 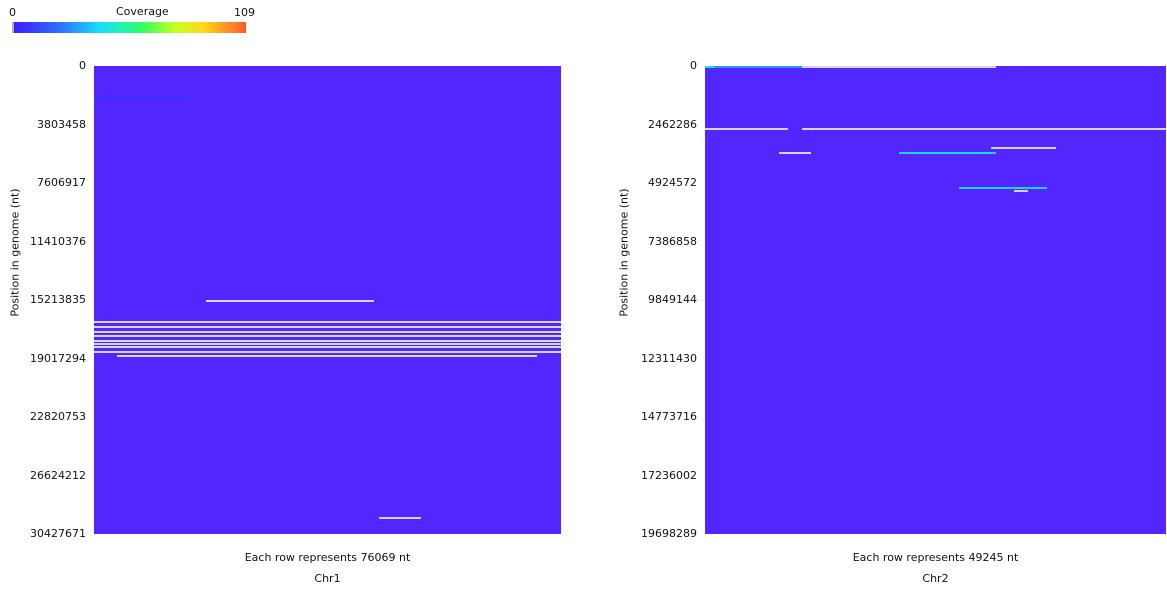 I want to click on y-tick-label: 9849144, so click(x=672, y=299).